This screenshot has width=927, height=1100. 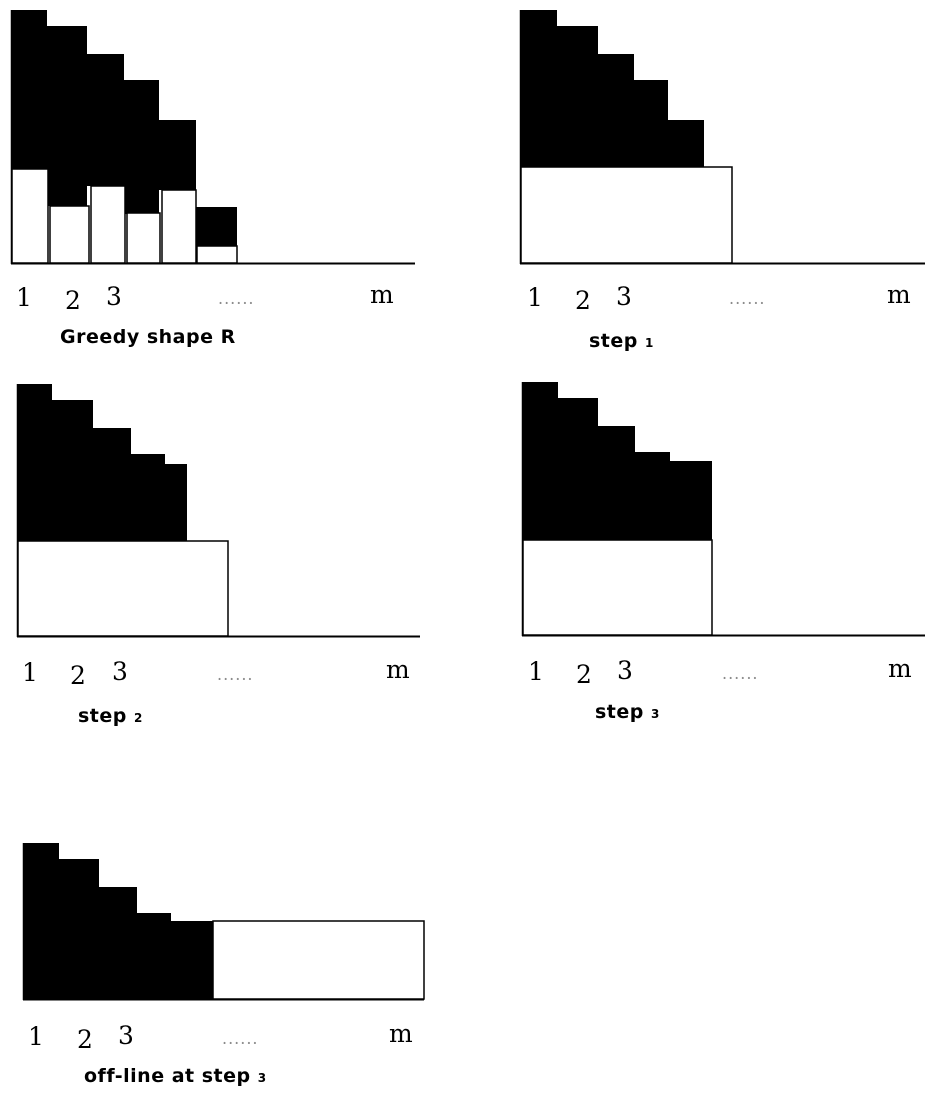 What do you see at coordinates (621, 341) in the screenshot?
I see `caption: step 1` at bounding box center [621, 341].